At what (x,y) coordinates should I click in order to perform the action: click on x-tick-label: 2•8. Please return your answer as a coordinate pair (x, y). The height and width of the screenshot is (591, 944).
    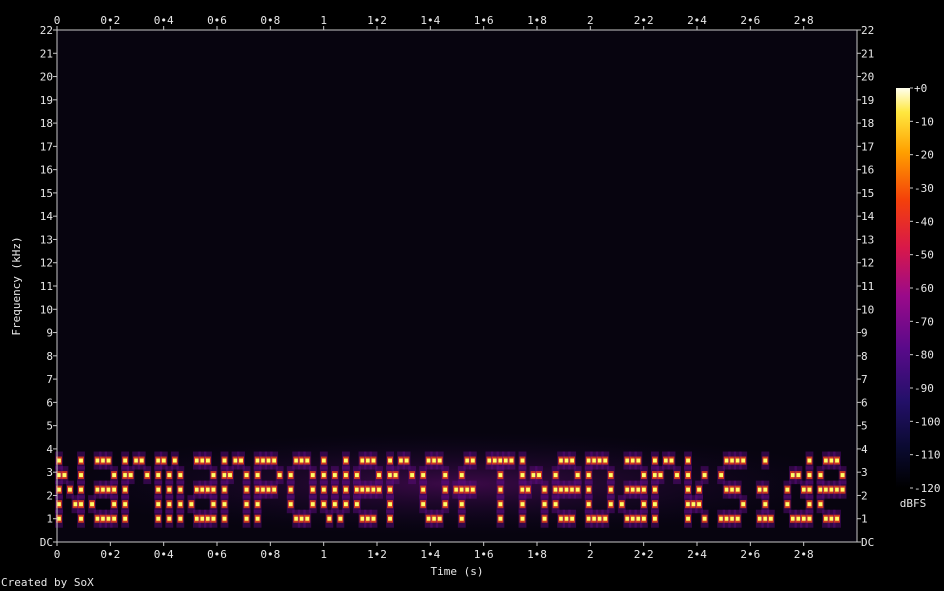
    Looking at the image, I should click on (804, 554).